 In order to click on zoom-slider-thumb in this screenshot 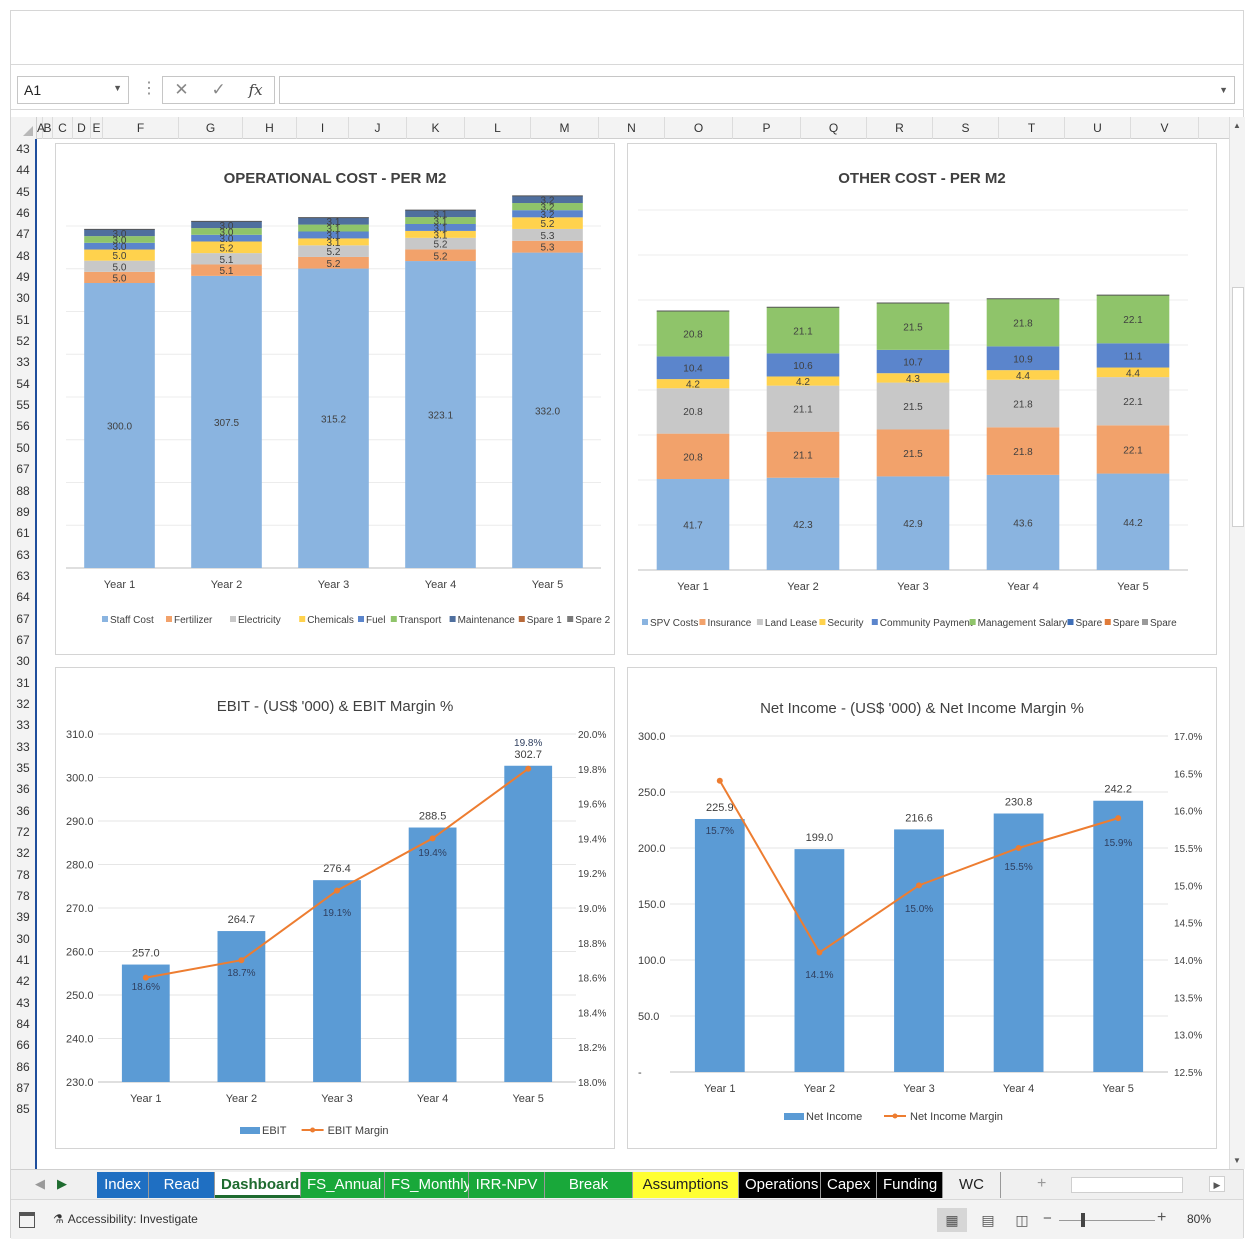, I will do `click(1083, 1220)`.